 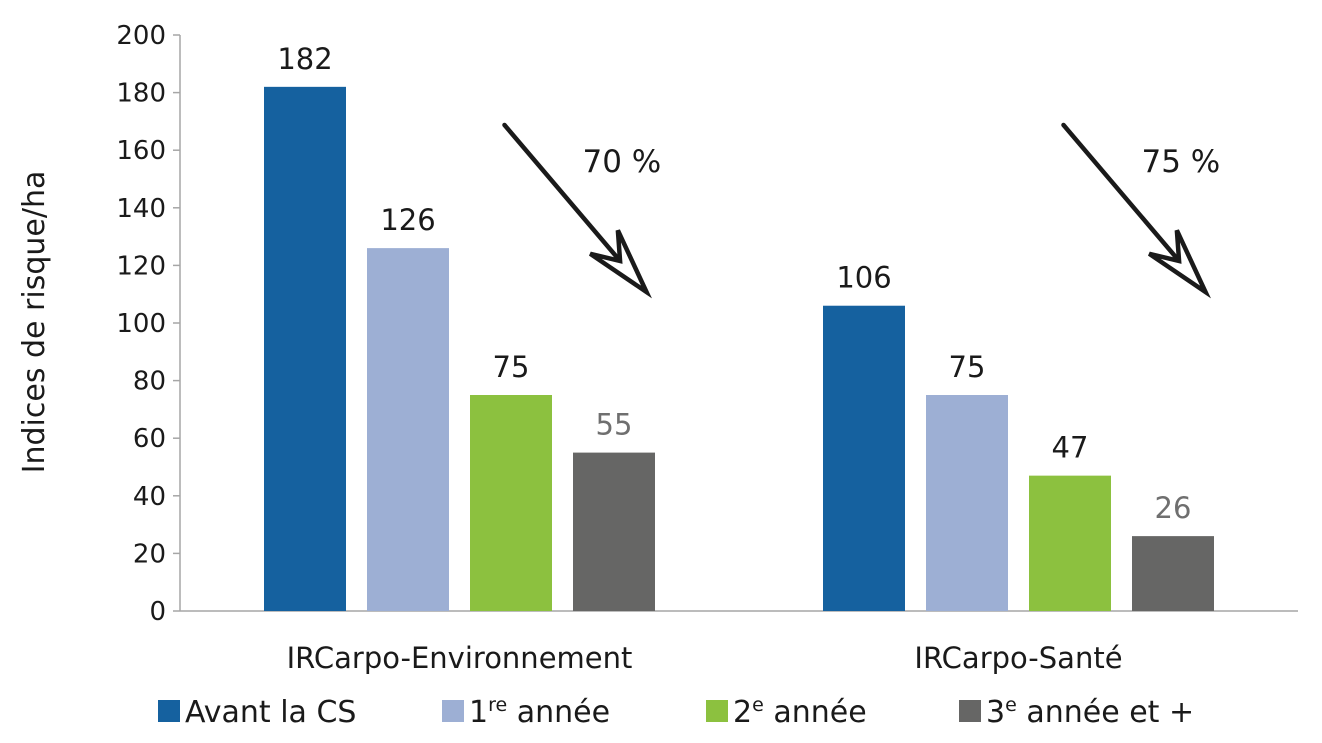 What do you see at coordinates (1070, 543) in the screenshot?
I see `bar-ircarpo-sante-2e-annee` at bounding box center [1070, 543].